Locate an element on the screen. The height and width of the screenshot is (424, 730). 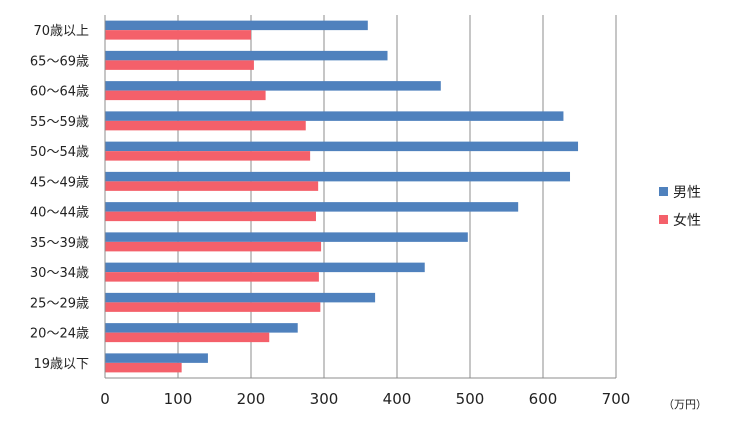
x-tick-label: 700 is located at coordinates (616, 399).